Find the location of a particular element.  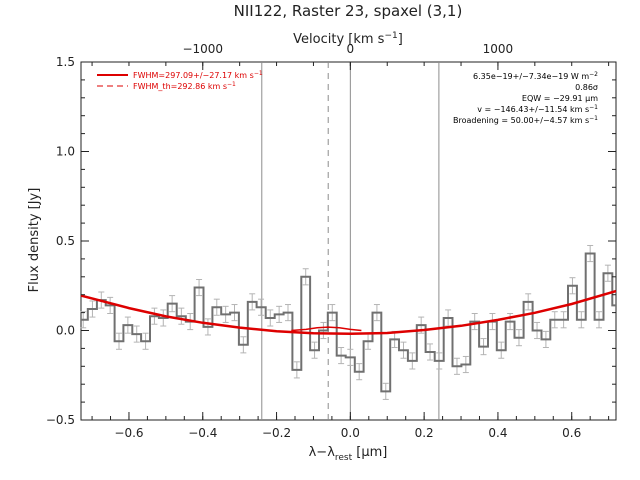

x-tick-label: 0.6 is located at coordinates (571, 433).